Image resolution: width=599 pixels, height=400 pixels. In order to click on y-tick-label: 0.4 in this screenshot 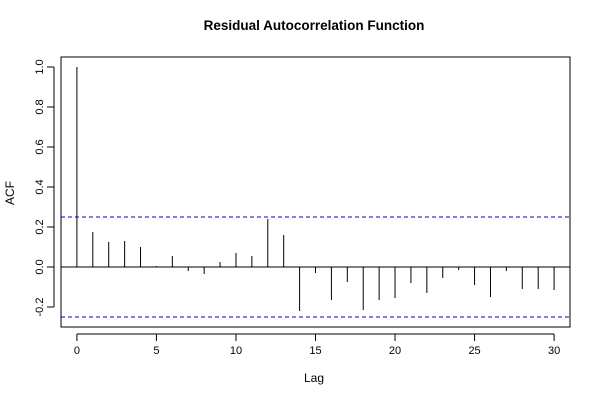, I will do `click(40, 186)`.